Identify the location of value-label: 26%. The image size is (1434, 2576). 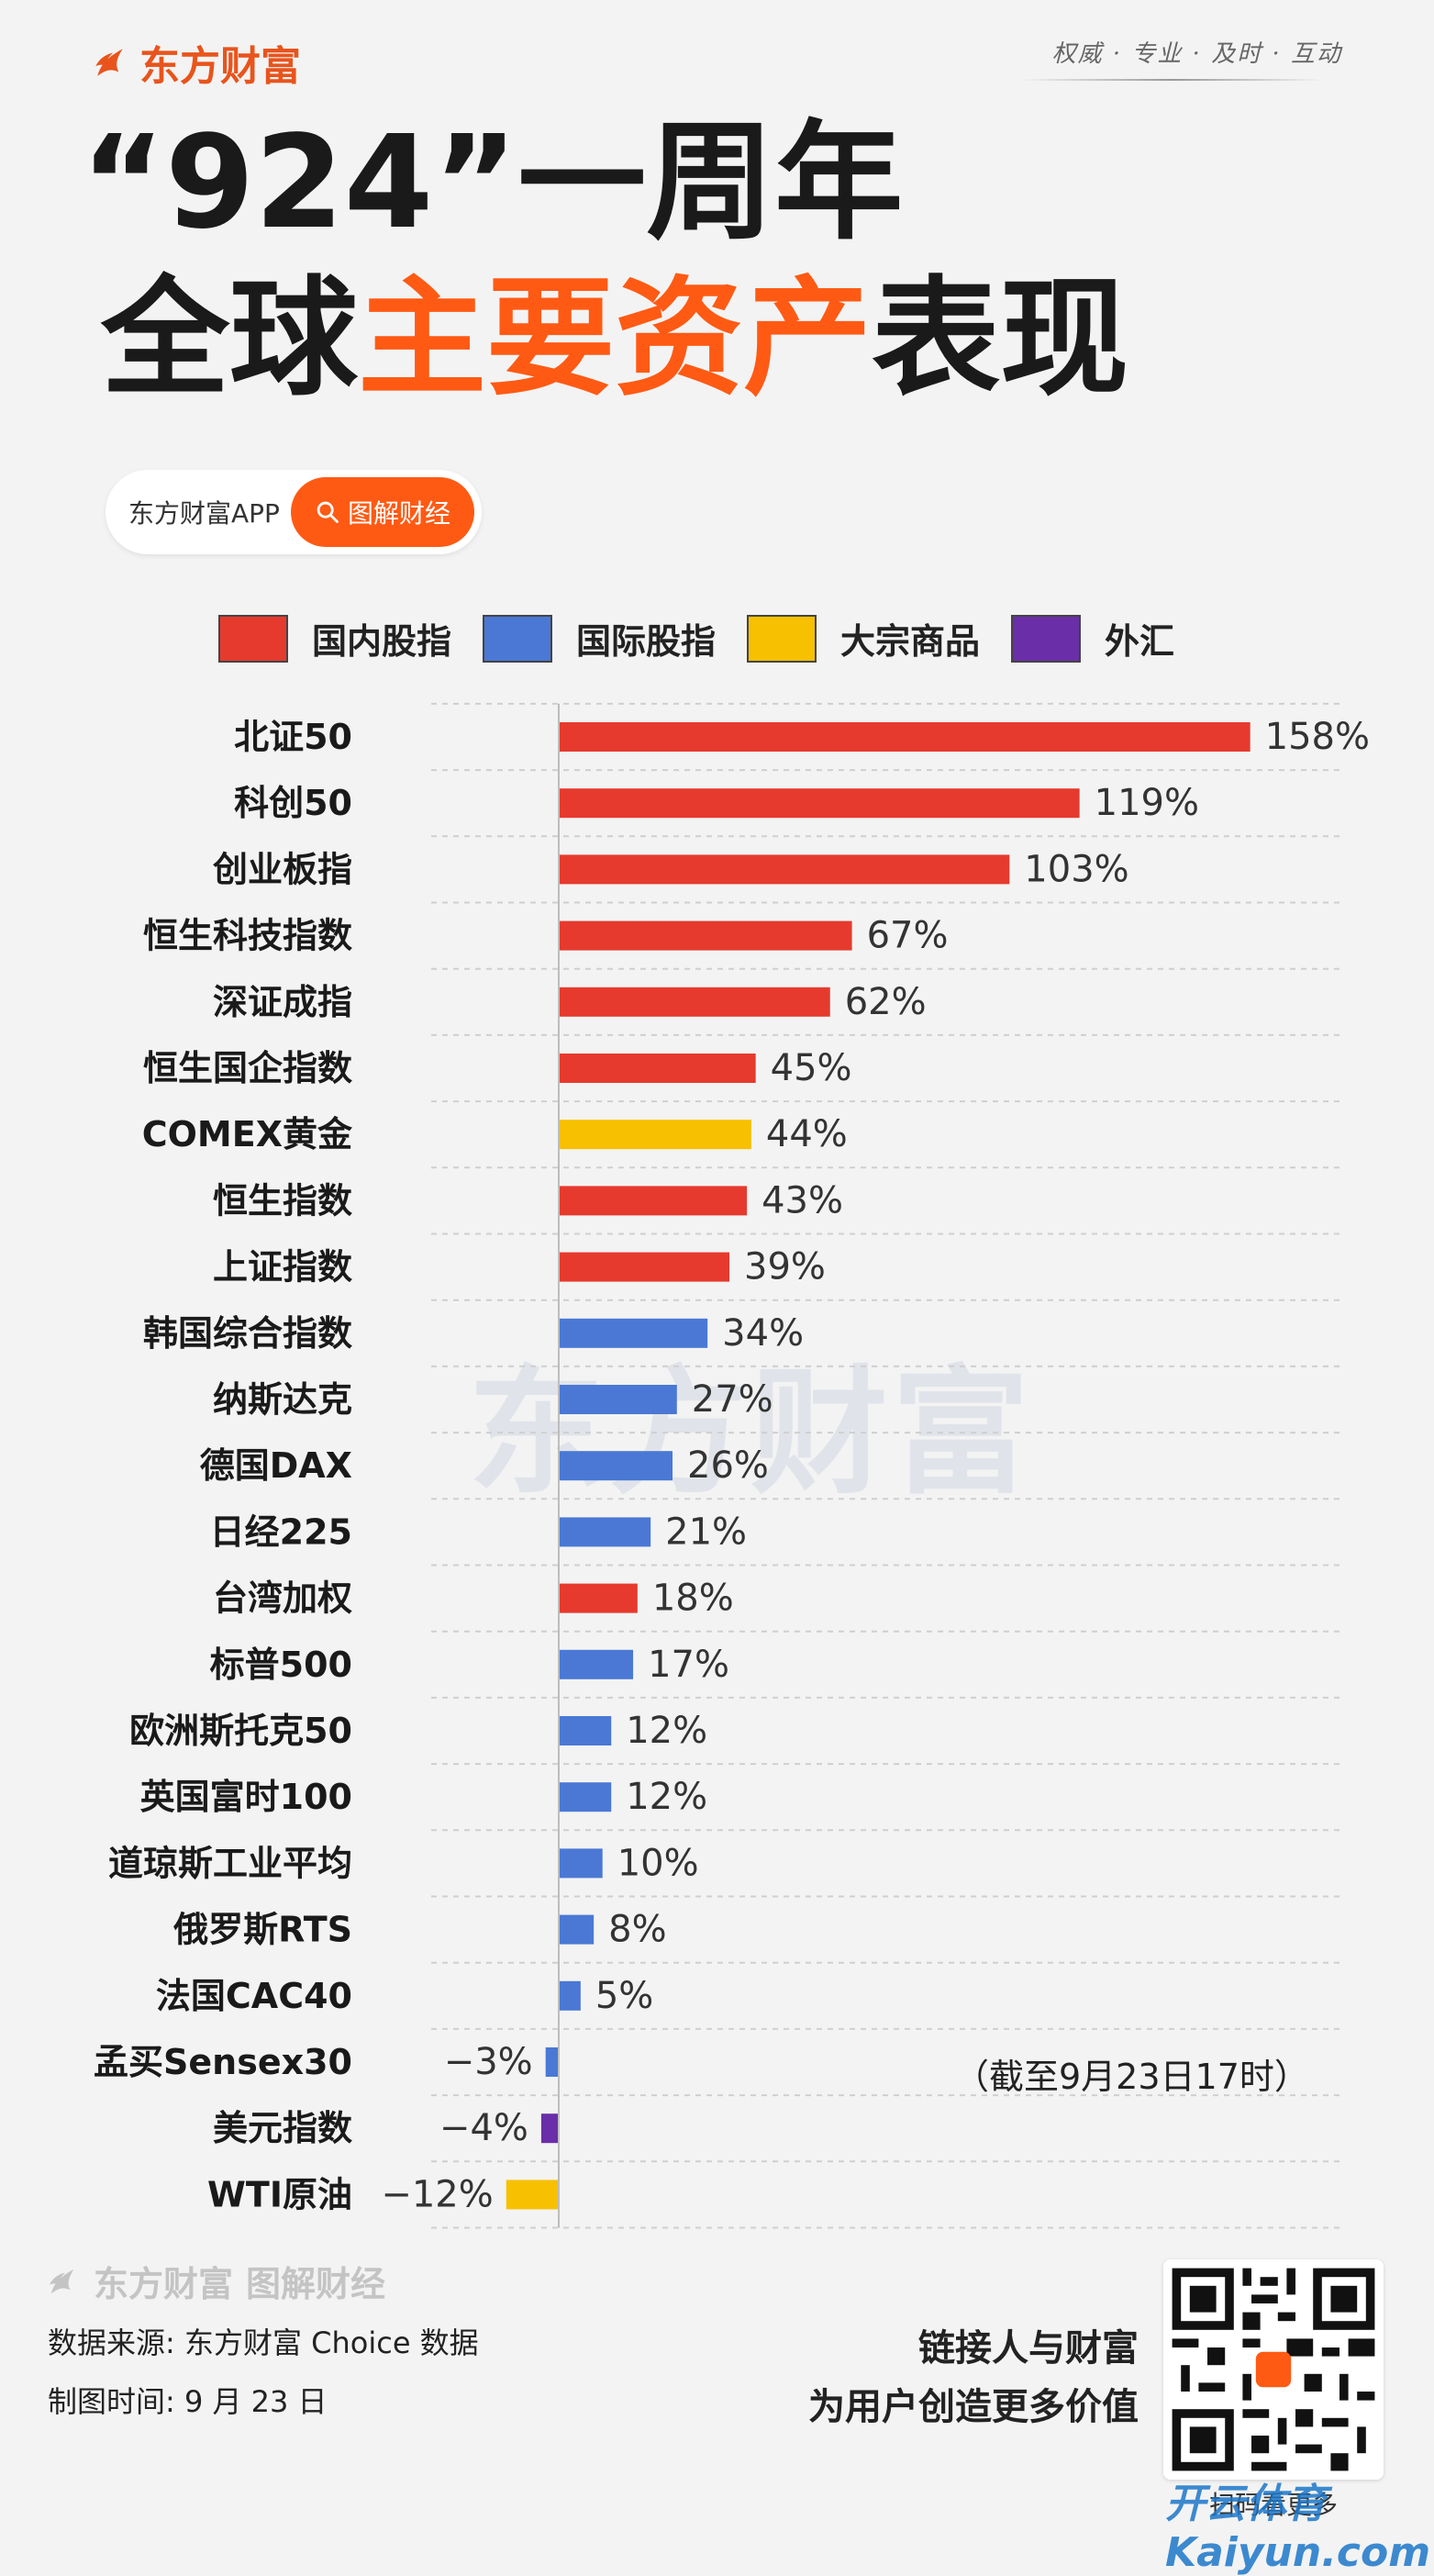
(728, 1466).